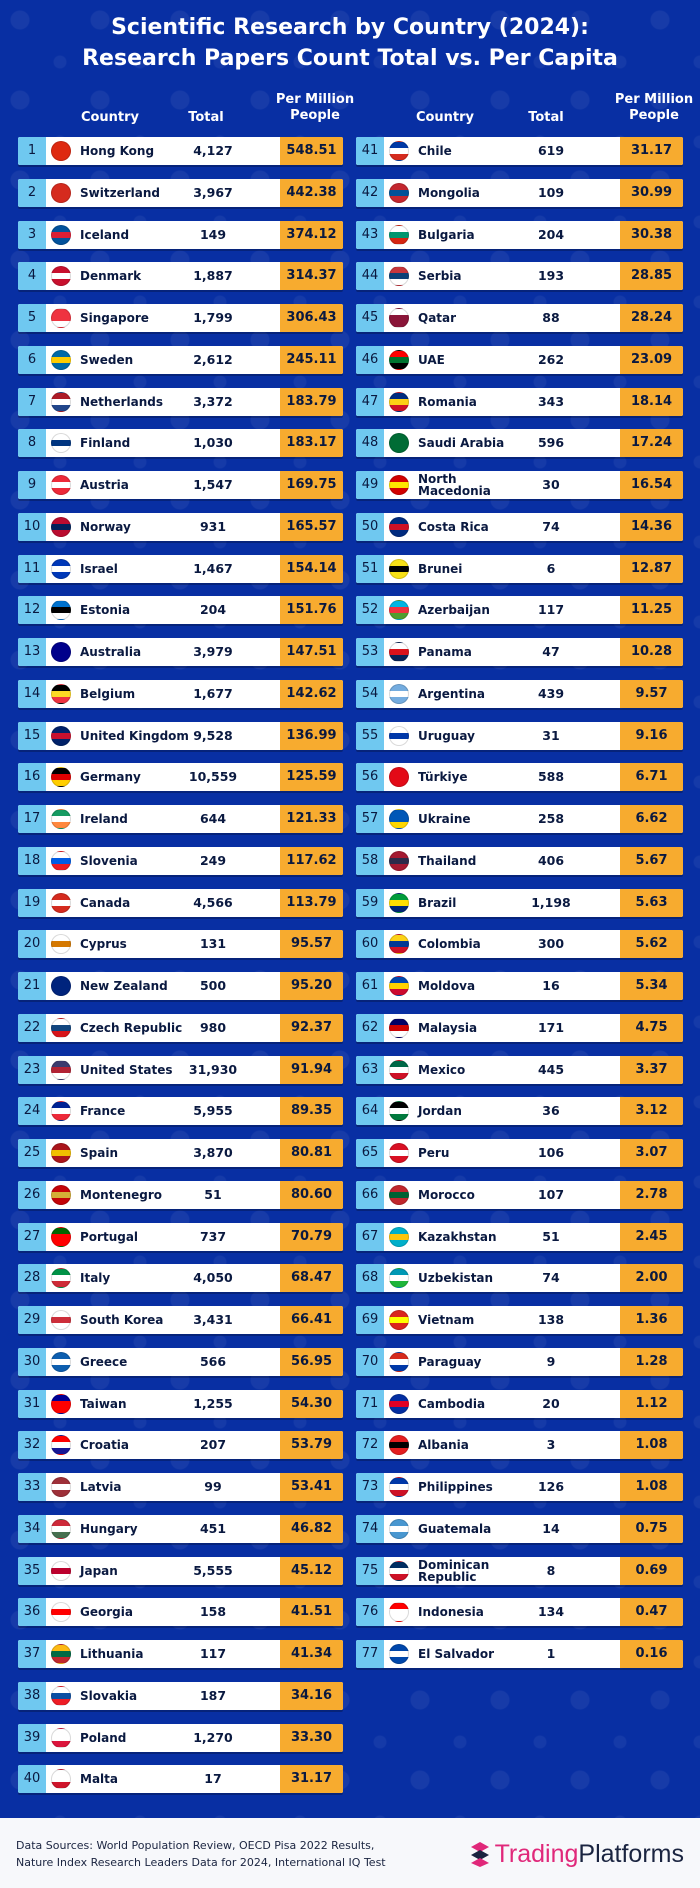 The width and height of the screenshot is (700, 1888). I want to click on rank-cell: 32, so click(32, 1445).